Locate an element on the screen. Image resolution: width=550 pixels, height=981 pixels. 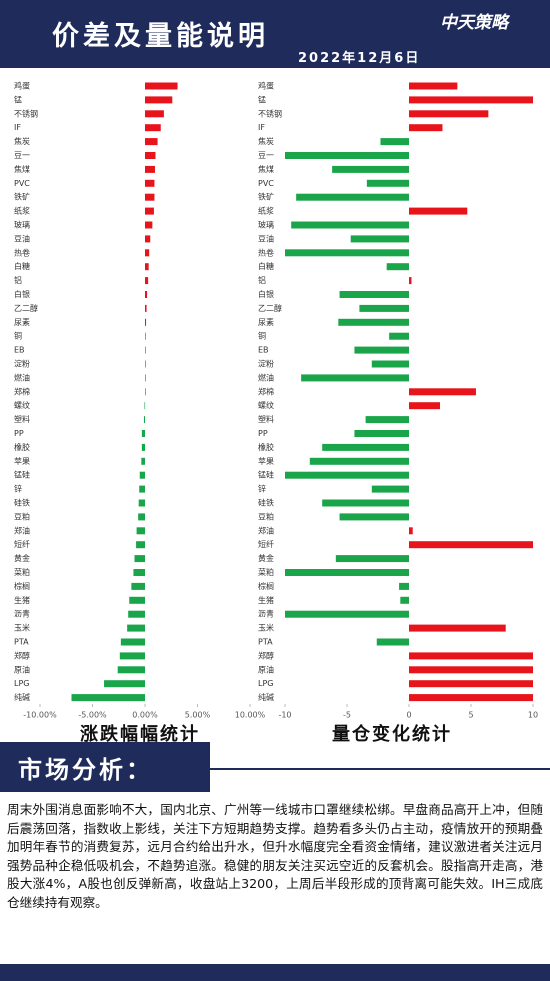
x-tick-label: -10.00% is located at coordinates (40, 715).